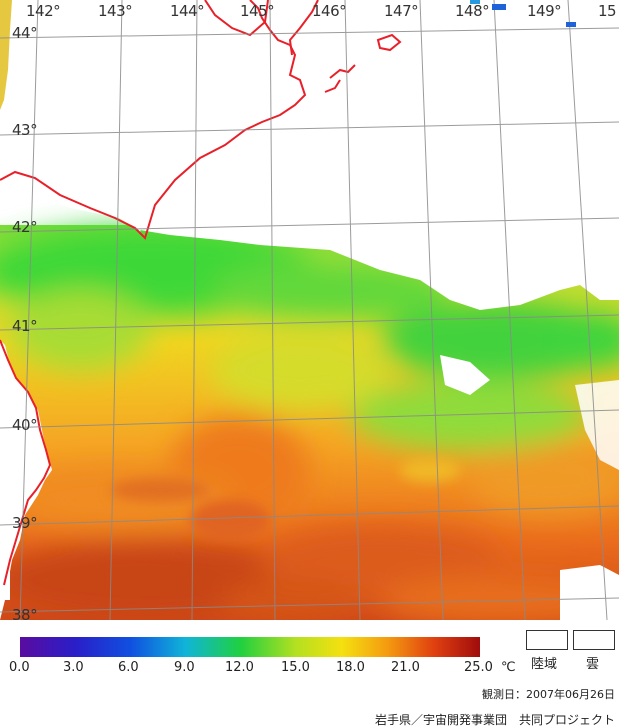  What do you see at coordinates (25, 33) in the screenshot?
I see `latitude-label-44: 44°` at bounding box center [25, 33].